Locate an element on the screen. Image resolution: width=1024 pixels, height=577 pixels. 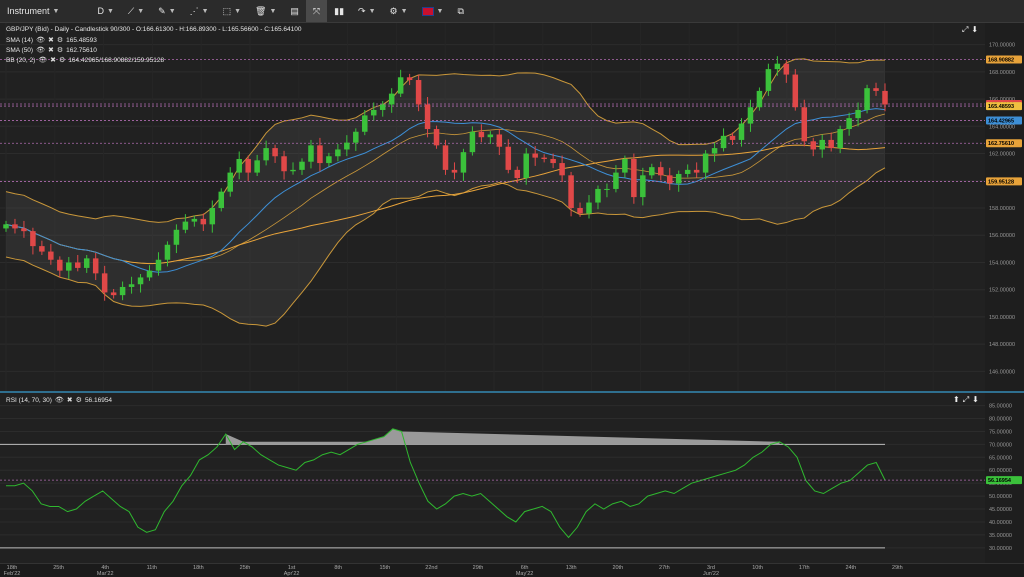
pencil-icon: ✎ is located at coordinates (162, 10).